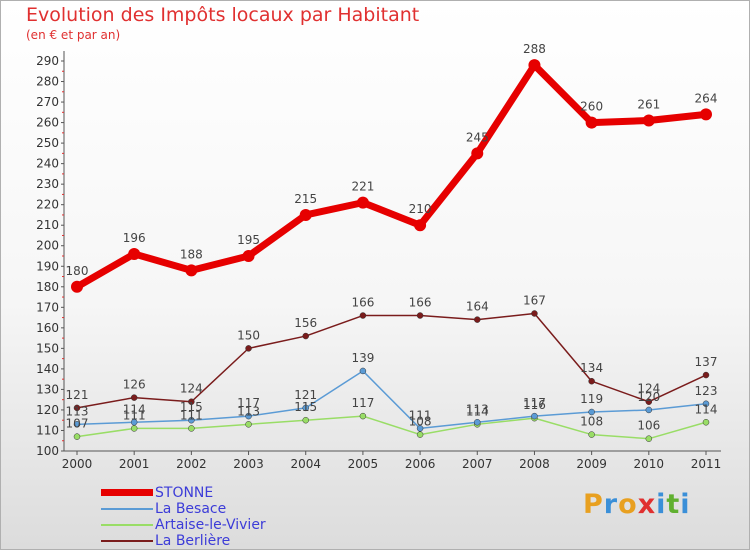 The height and width of the screenshot is (550, 750). I want to click on data-label: 114, so click(477, 411).